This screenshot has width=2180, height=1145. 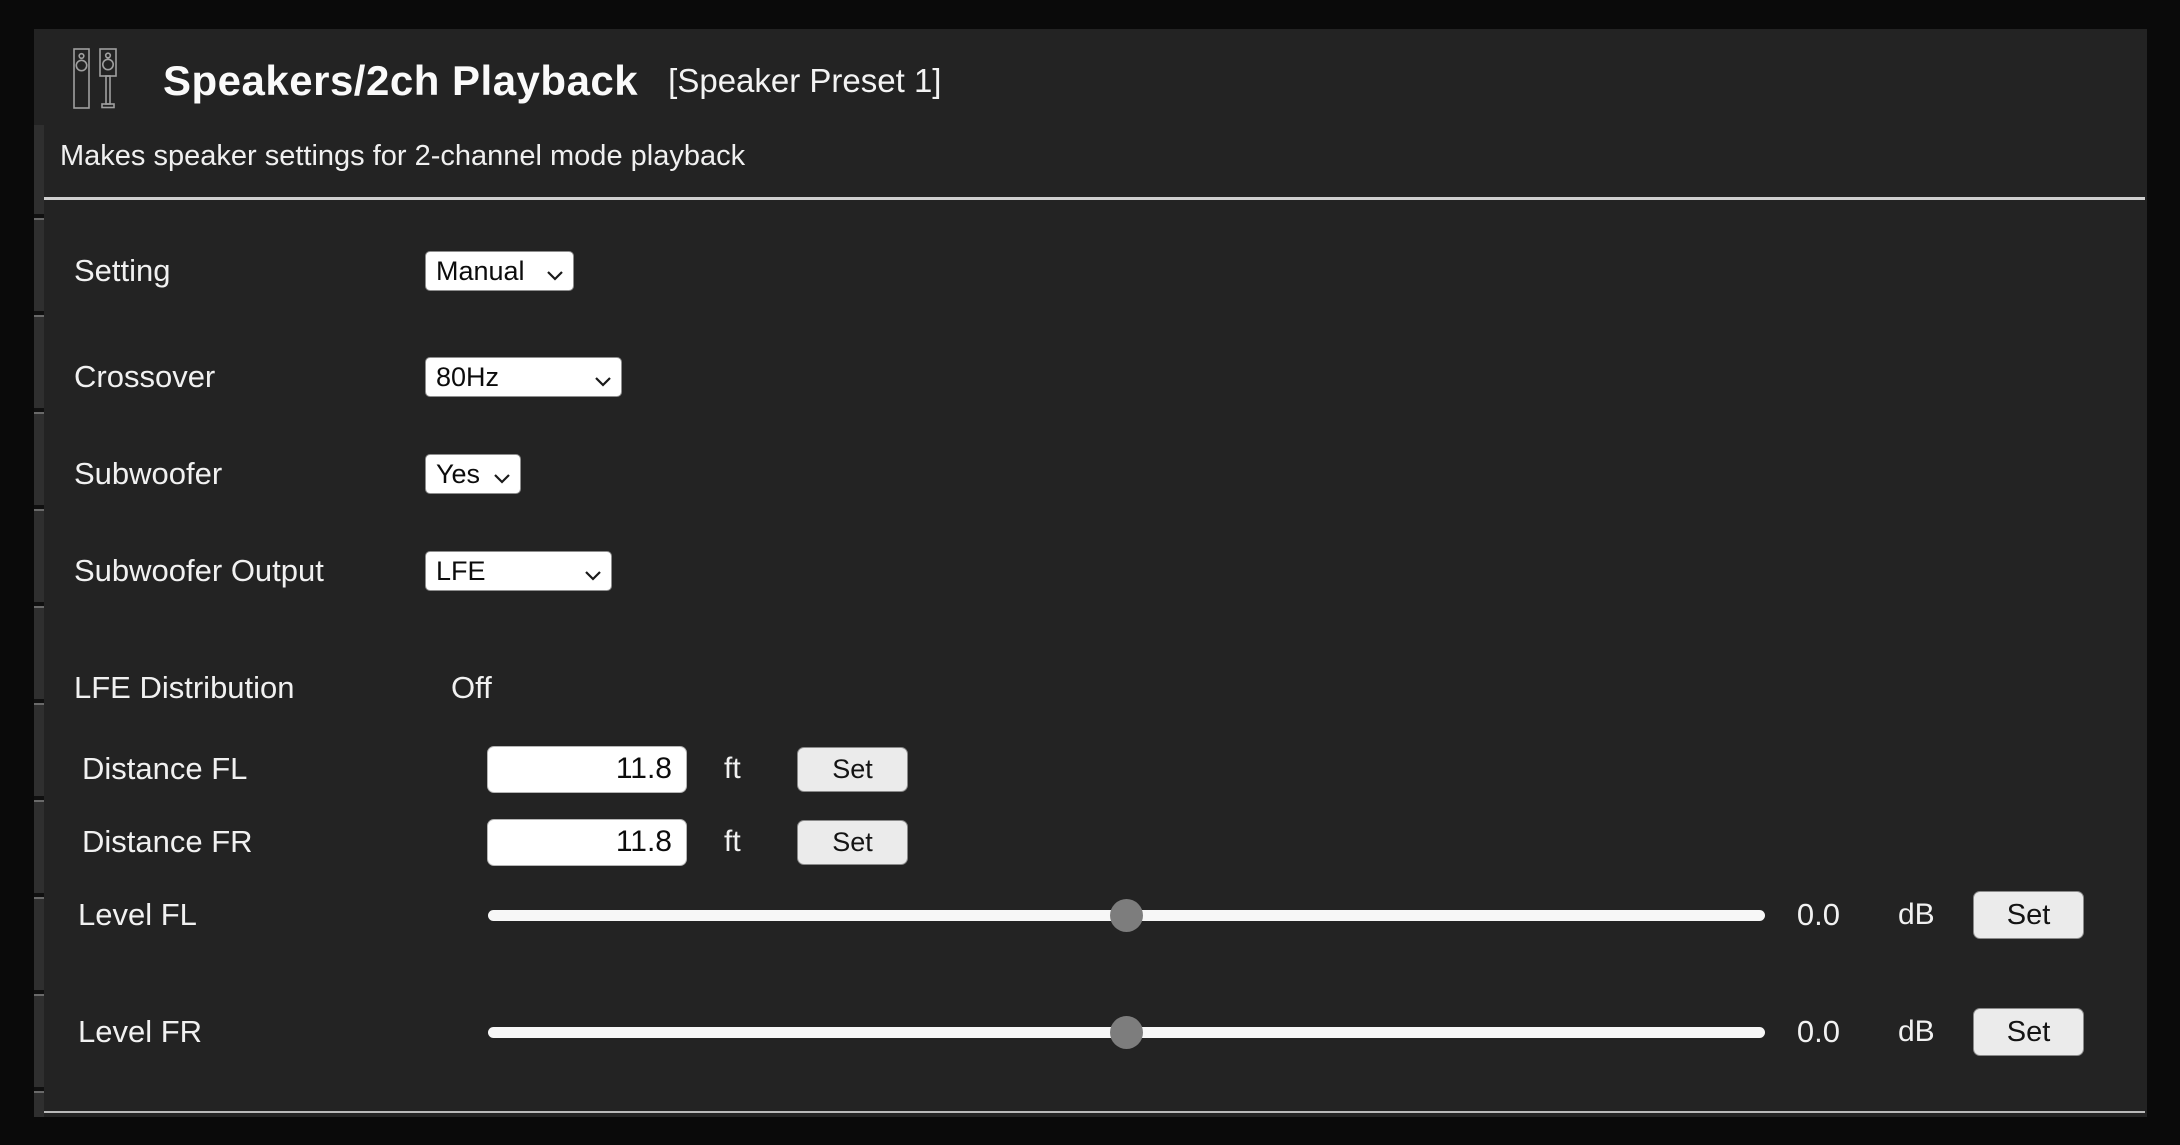 I want to click on level-fl-slider, so click(x=1126, y=915).